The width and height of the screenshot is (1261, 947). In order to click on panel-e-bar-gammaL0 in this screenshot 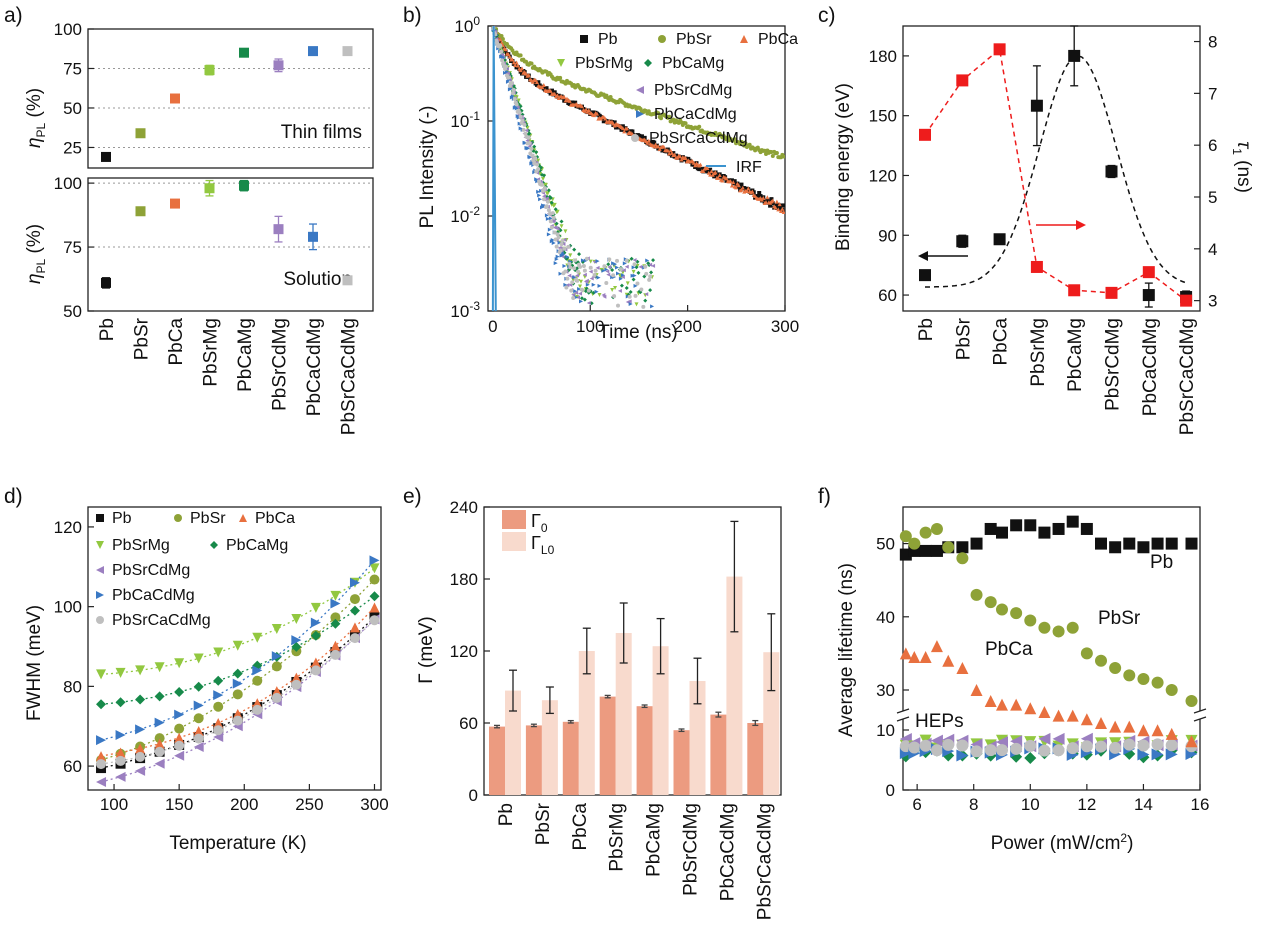, I will do `click(623, 714)`.